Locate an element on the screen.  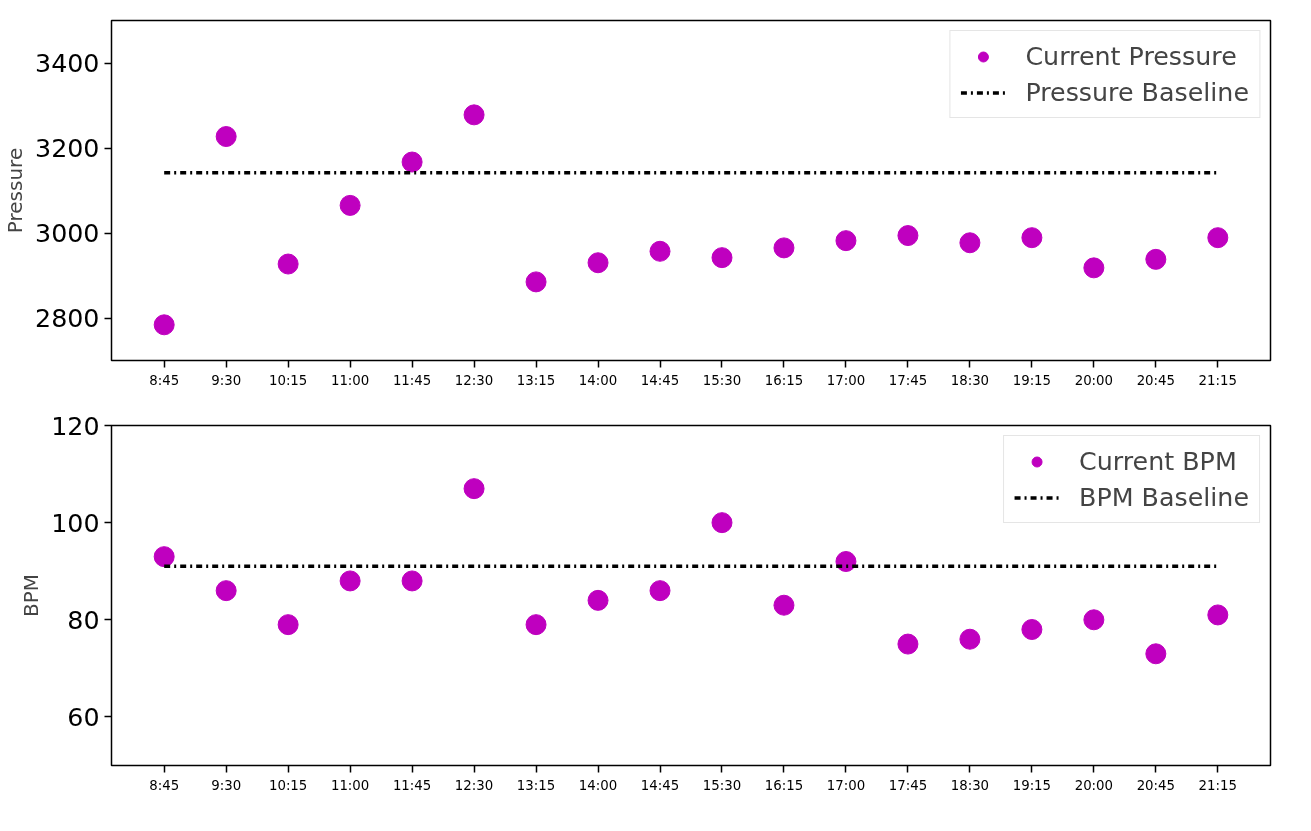
legend-label: Current BPM is located at coordinates (1158, 461).